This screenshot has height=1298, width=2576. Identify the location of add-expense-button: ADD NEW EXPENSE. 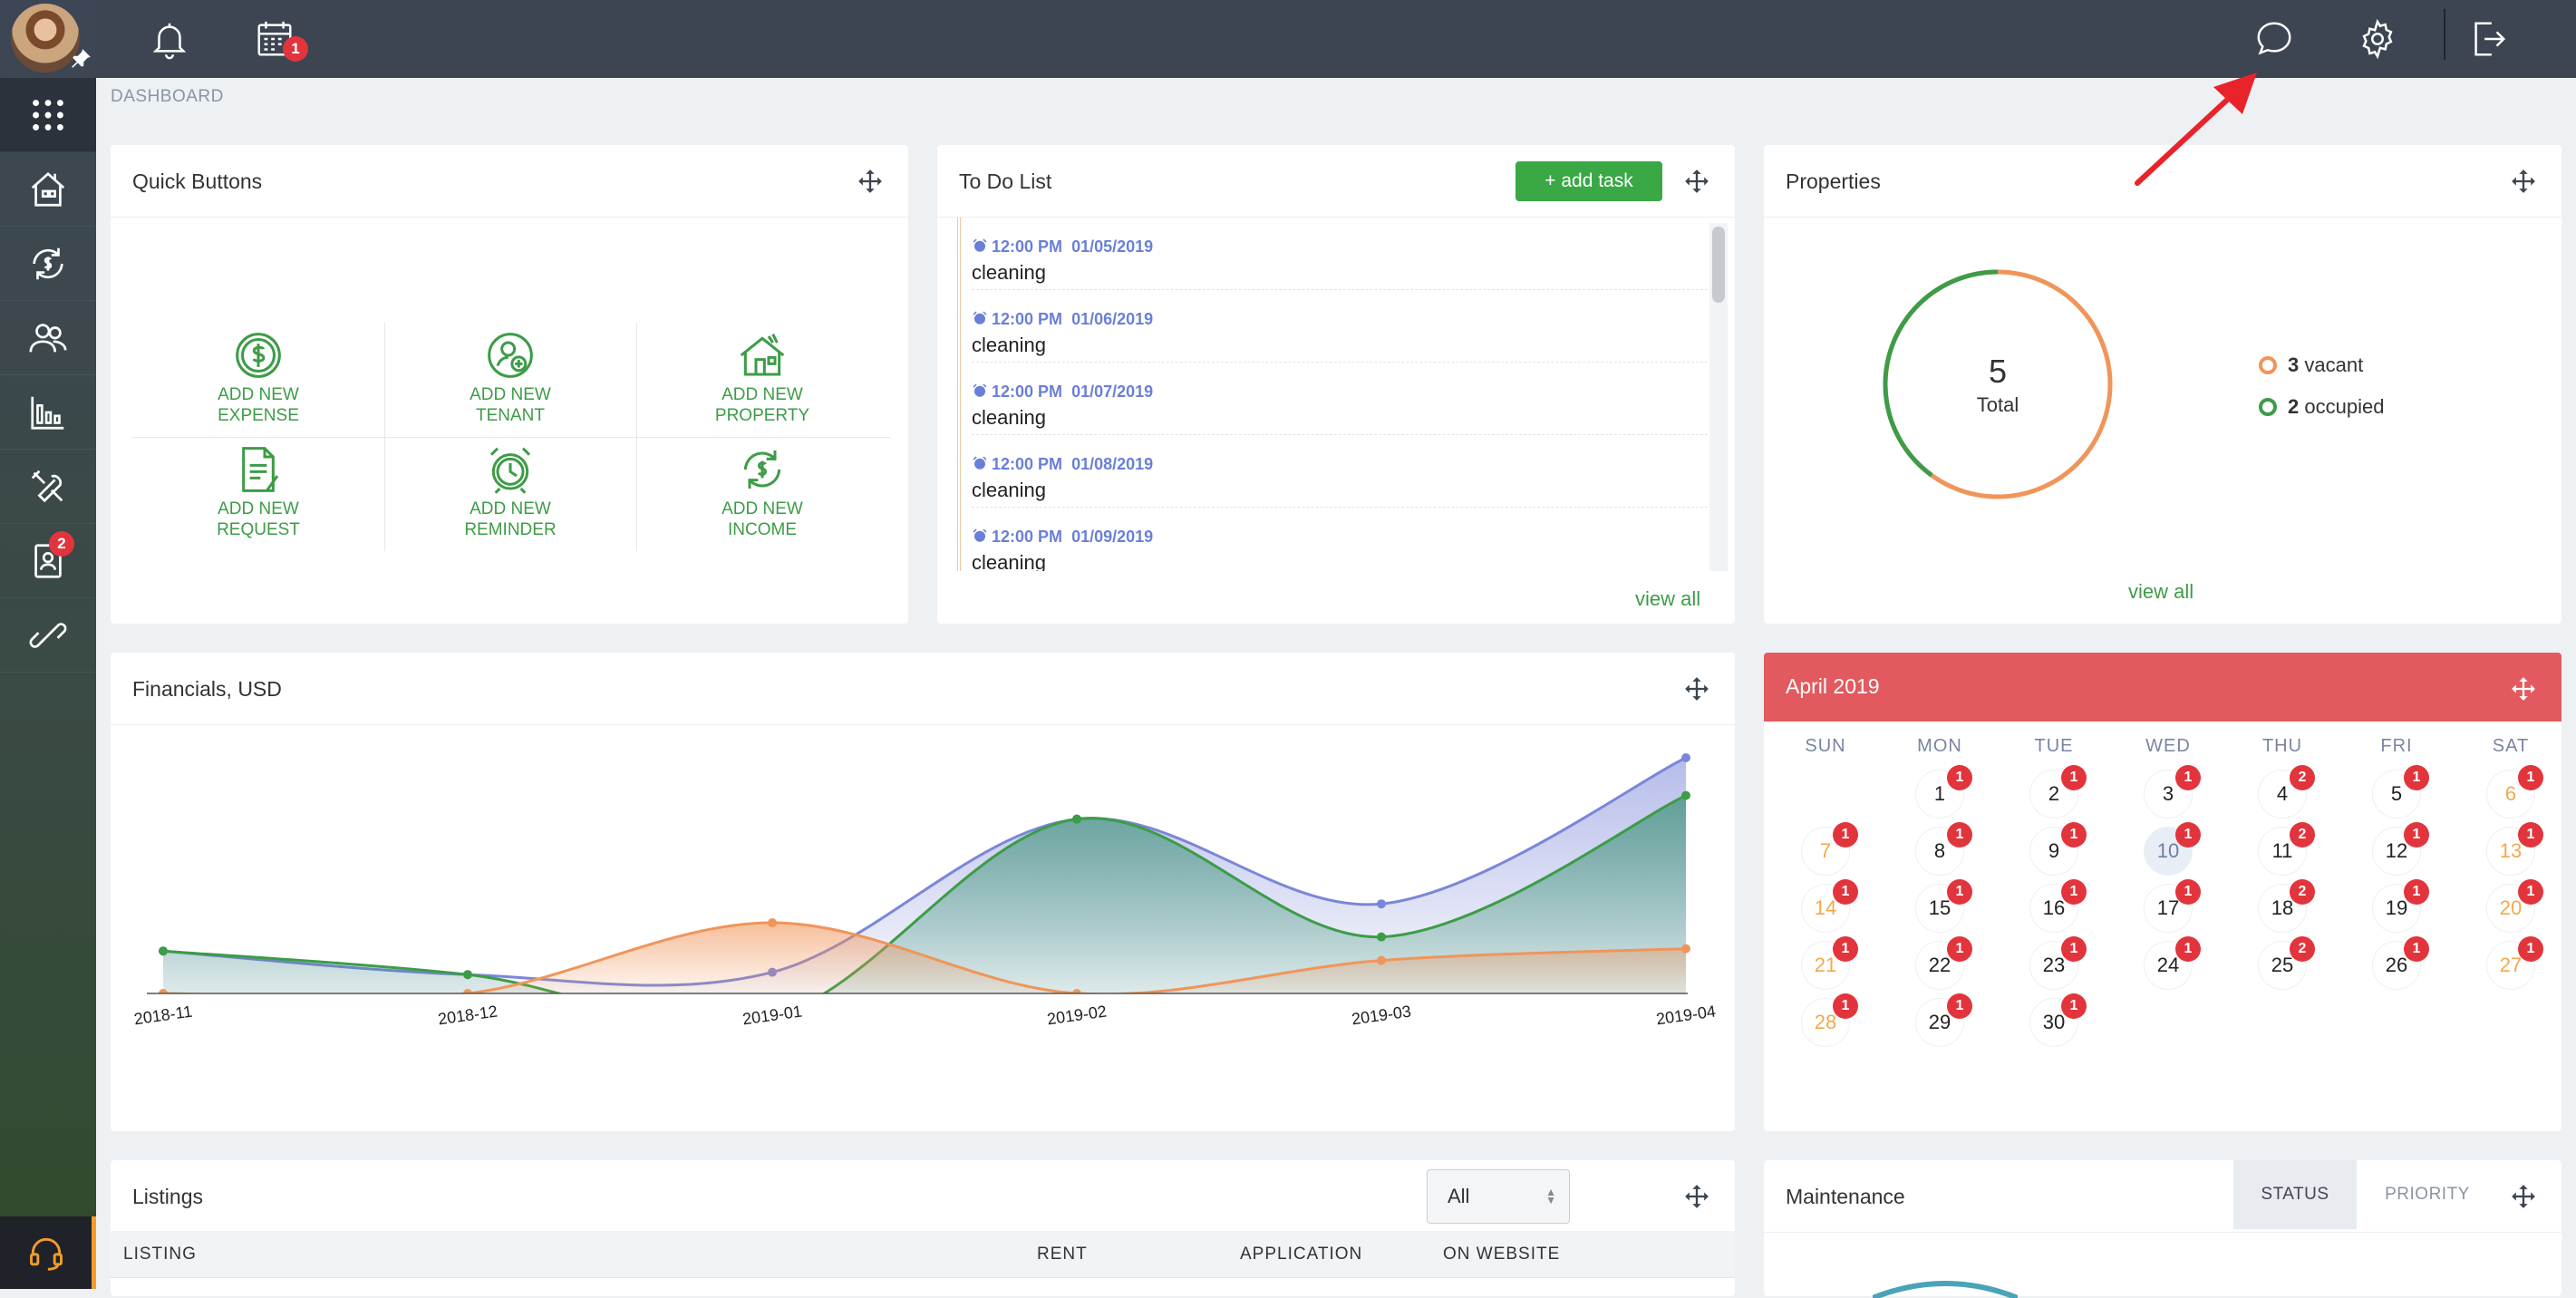
(258, 380).